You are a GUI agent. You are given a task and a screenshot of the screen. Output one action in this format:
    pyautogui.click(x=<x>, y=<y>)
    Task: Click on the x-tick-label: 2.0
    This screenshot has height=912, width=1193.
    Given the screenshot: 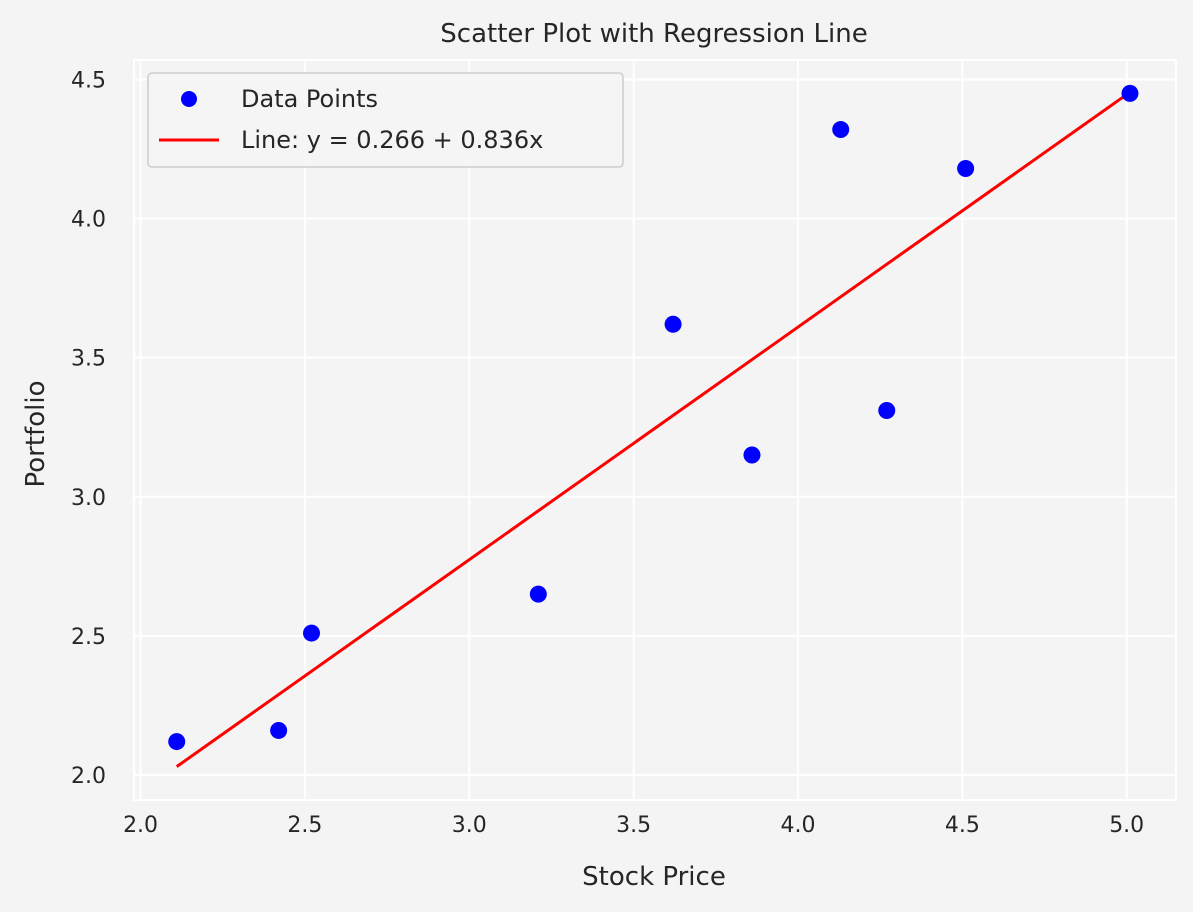 What is the action you would take?
    pyautogui.click(x=140, y=825)
    